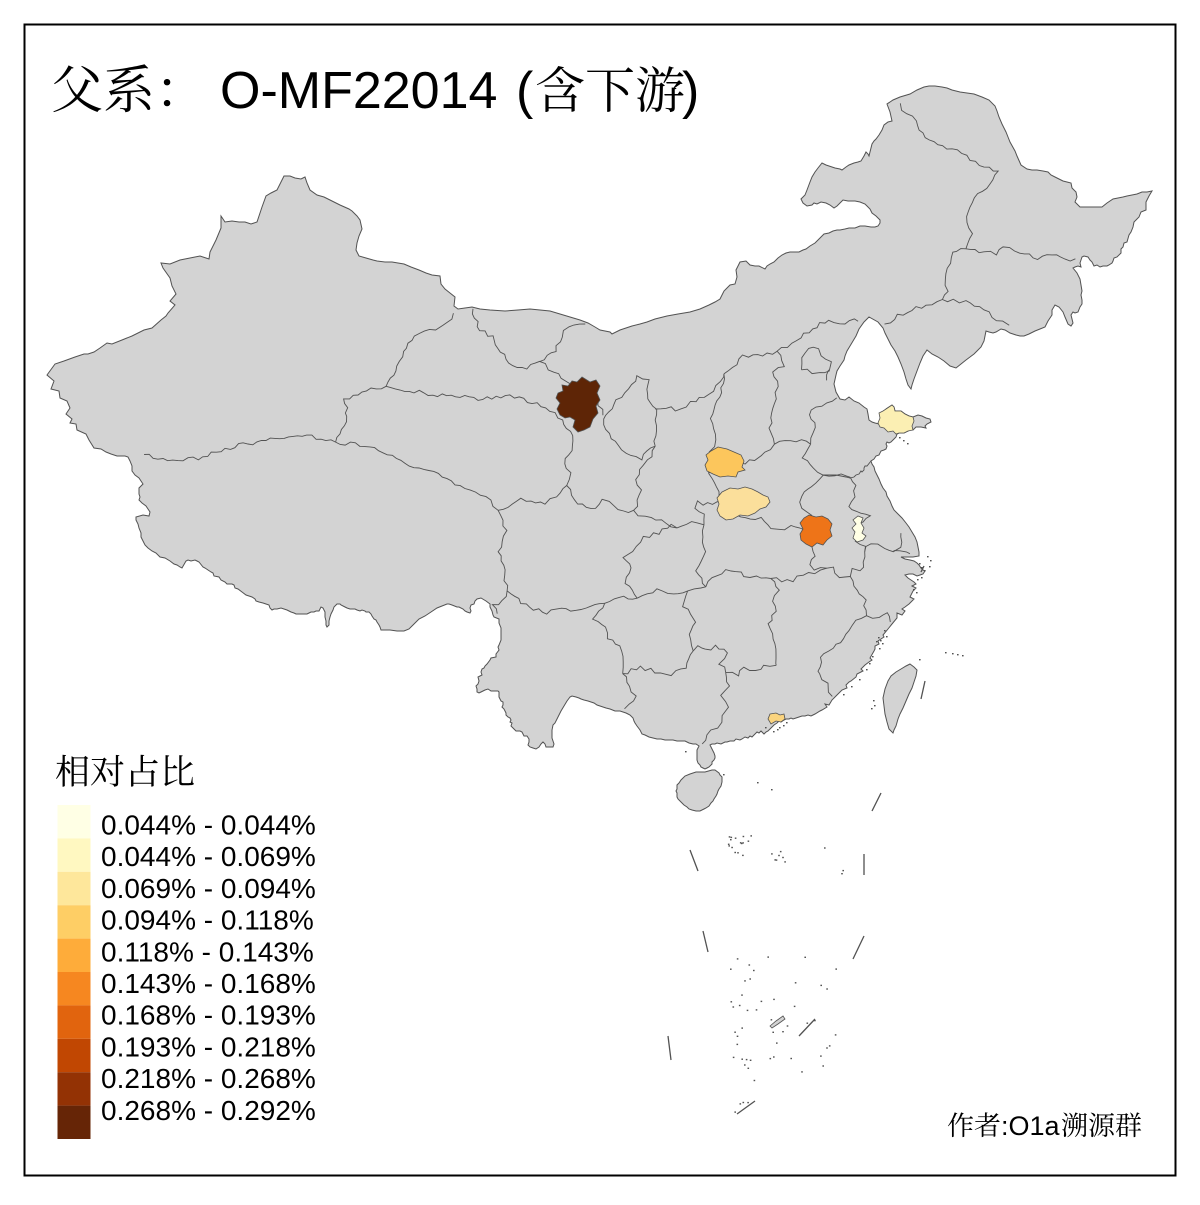 The width and height of the screenshot is (1200, 1205). I want to click on svg-text: 0.218% - 0.268%, so click(208, 1078).